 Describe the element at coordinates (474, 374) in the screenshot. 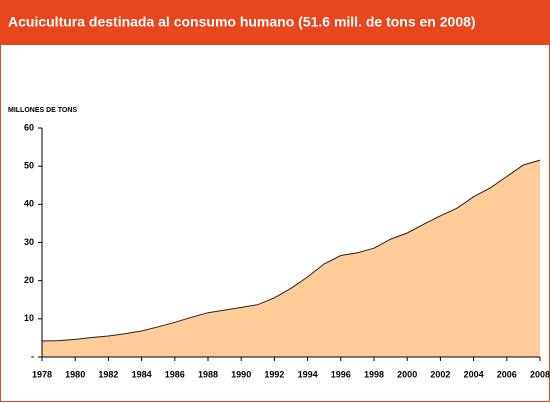

I see `x-tick-label: 2004` at that location.